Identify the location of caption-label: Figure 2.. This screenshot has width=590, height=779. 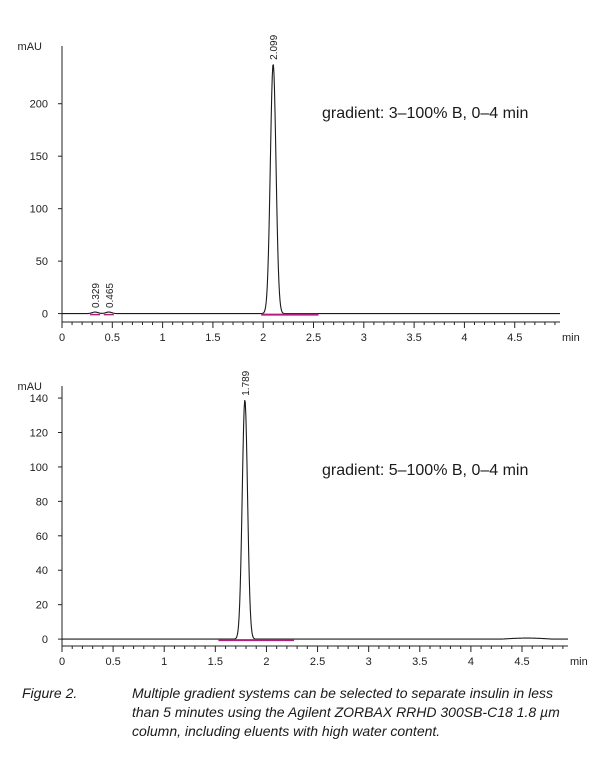
(50, 693).